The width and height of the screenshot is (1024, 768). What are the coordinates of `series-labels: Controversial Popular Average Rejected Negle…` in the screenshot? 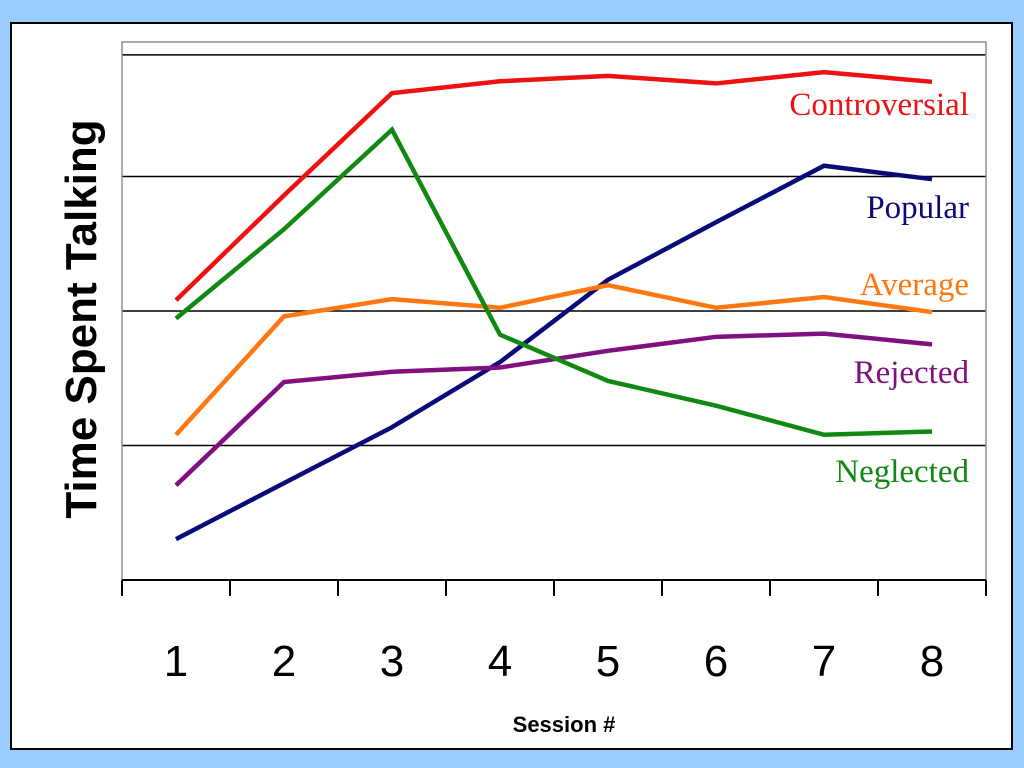 It's located at (879, 288).